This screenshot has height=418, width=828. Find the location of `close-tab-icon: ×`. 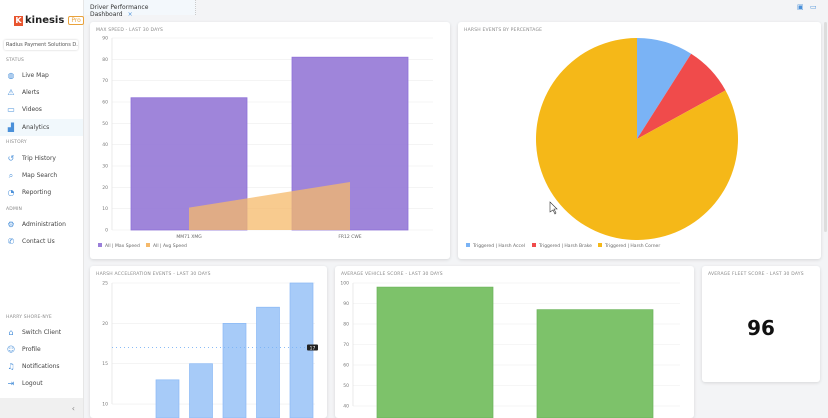

close-tab-icon: × is located at coordinates (130, 14).